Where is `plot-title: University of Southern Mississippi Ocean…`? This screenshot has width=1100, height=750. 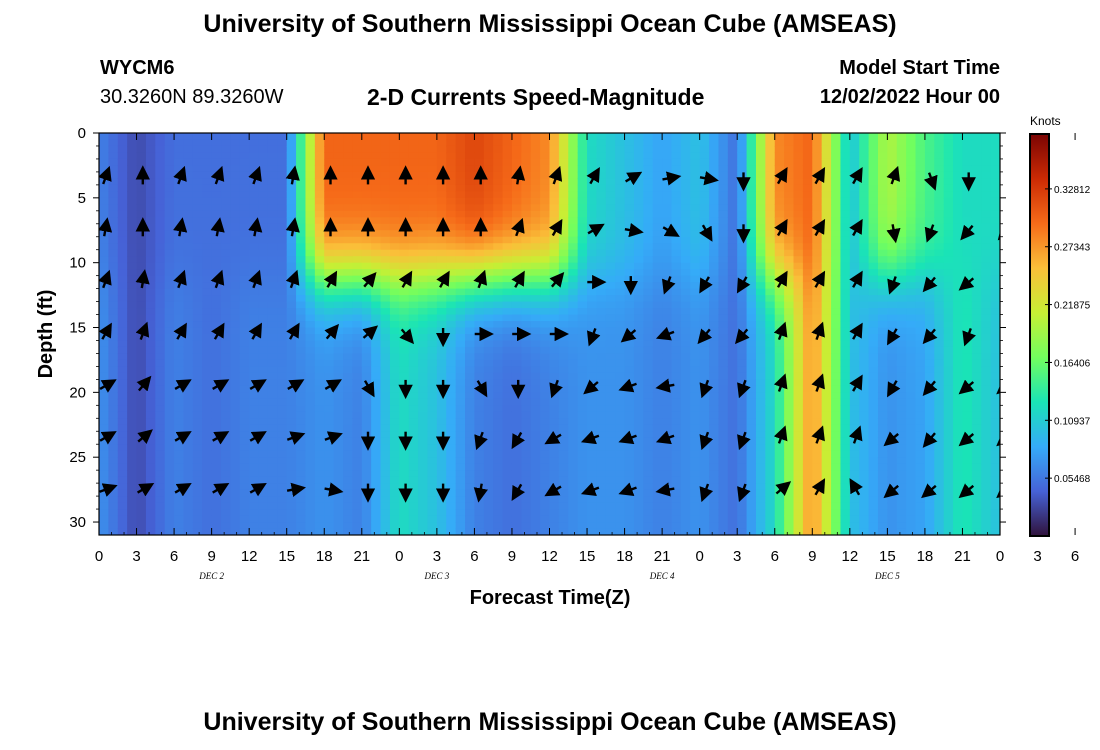 plot-title: University of Southern Mississippi Ocean… is located at coordinates (550, 24).